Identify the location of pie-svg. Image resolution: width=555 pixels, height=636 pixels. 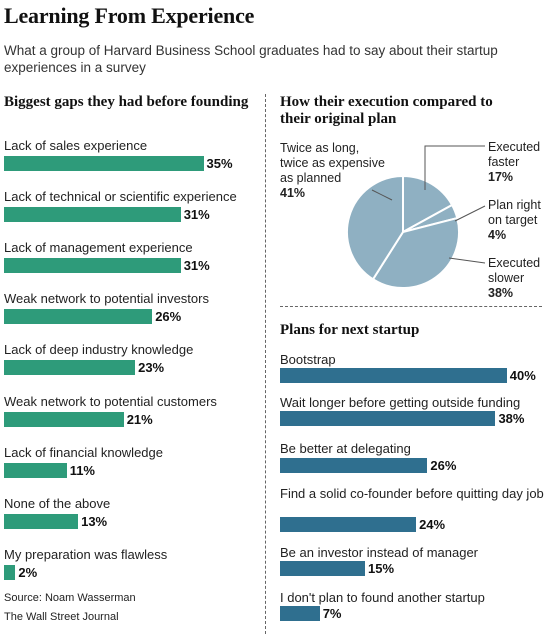
(403, 231).